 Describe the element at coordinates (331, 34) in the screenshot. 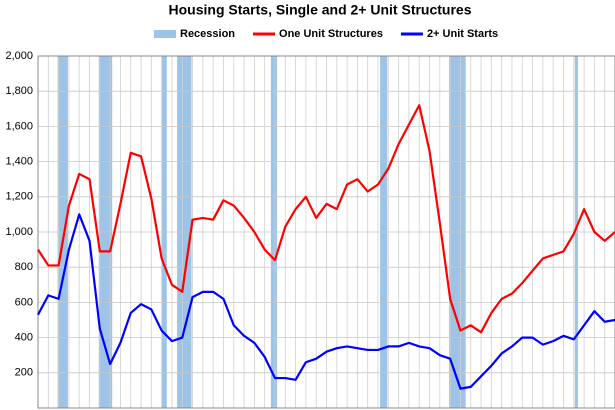

I see `legend-label: One Unit Structures` at that location.